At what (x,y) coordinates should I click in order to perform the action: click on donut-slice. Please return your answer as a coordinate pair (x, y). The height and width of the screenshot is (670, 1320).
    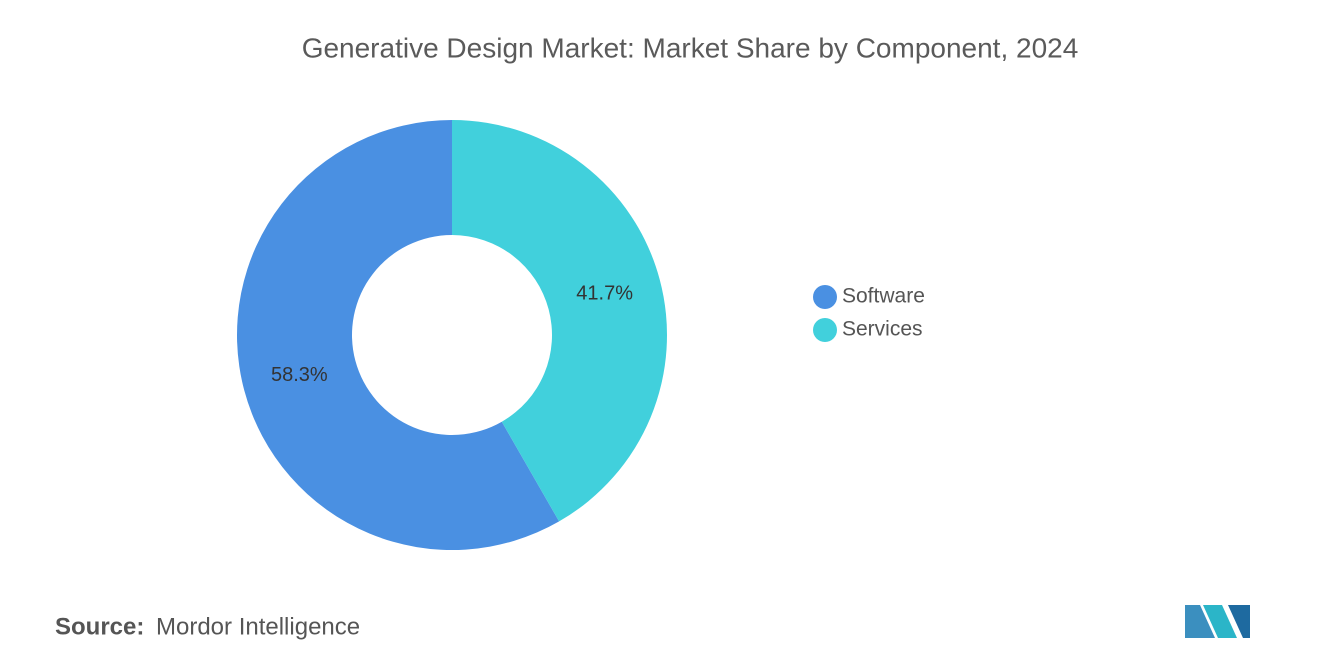
    Looking at the image, I should click on (559, 321).